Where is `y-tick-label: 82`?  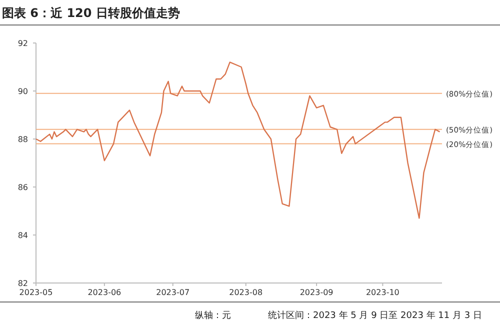 y-tick-label: 82 is located at coordinates (23, 283).